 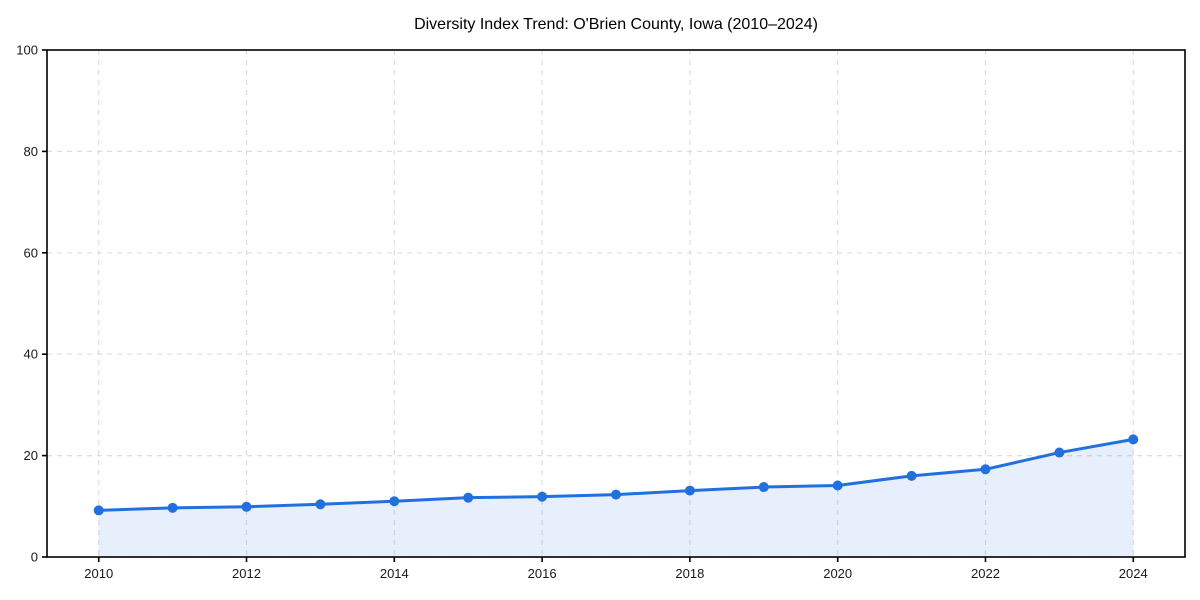 What do you see at coordinates (98, 573) in the screenshot?
I see `x-tick-label: 2010` at bounding box center [98, 573].